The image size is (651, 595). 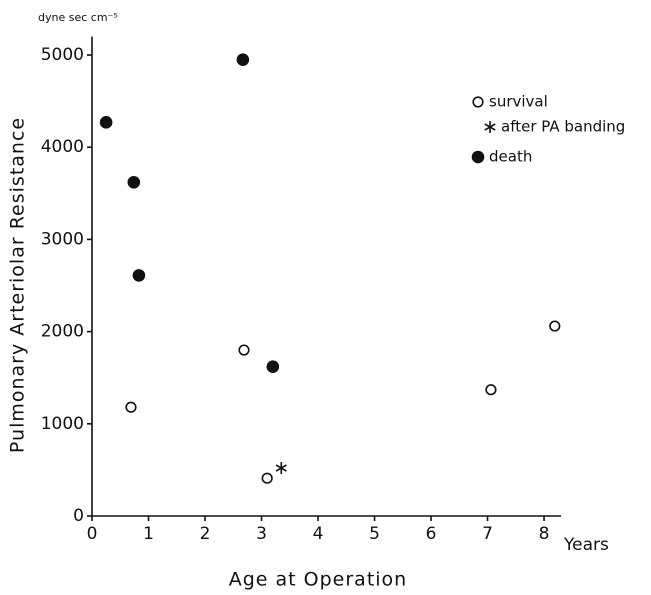 What do you see at coordinates (374, 534) in the screenshot?
I see `x-tick-label: 5` at bounding box center [374, 534].